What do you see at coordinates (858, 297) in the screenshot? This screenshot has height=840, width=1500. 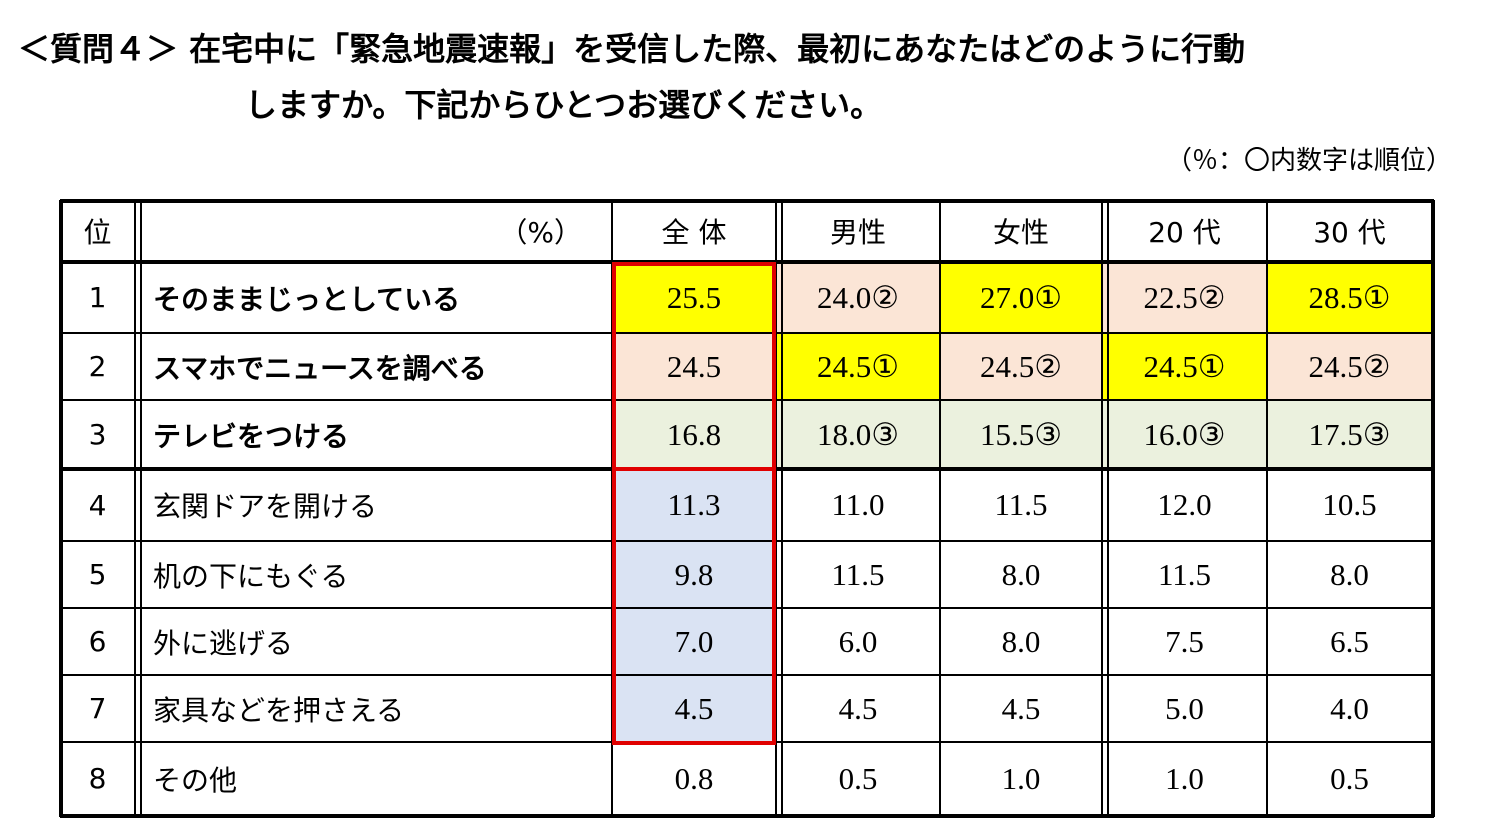 I see `cell-value: 24.0②` at bounding box center [858, 297].